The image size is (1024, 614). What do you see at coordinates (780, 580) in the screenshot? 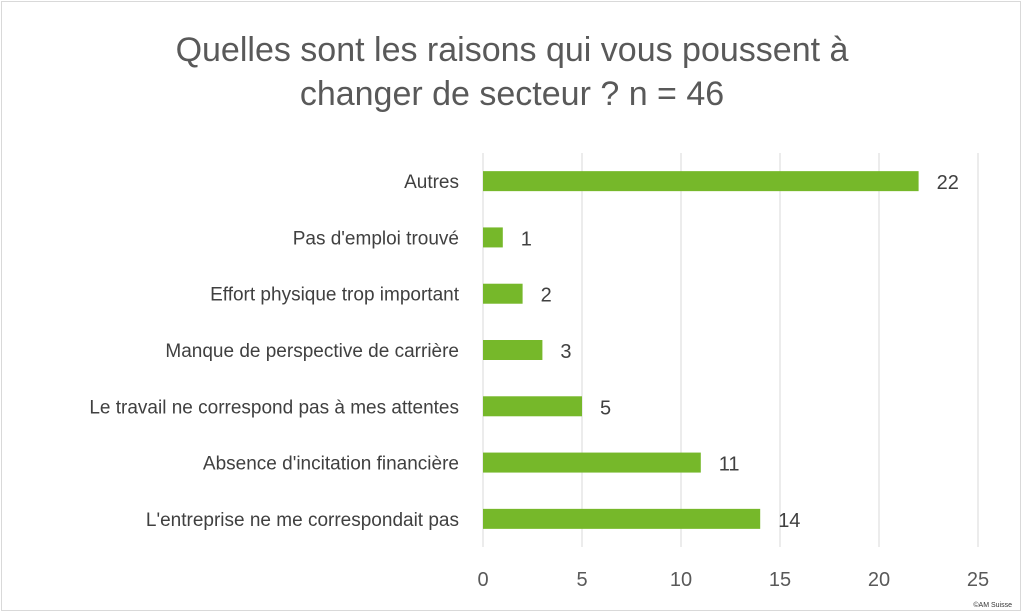
I see `x-tick-label: 15` at bounding box center [780, 580].